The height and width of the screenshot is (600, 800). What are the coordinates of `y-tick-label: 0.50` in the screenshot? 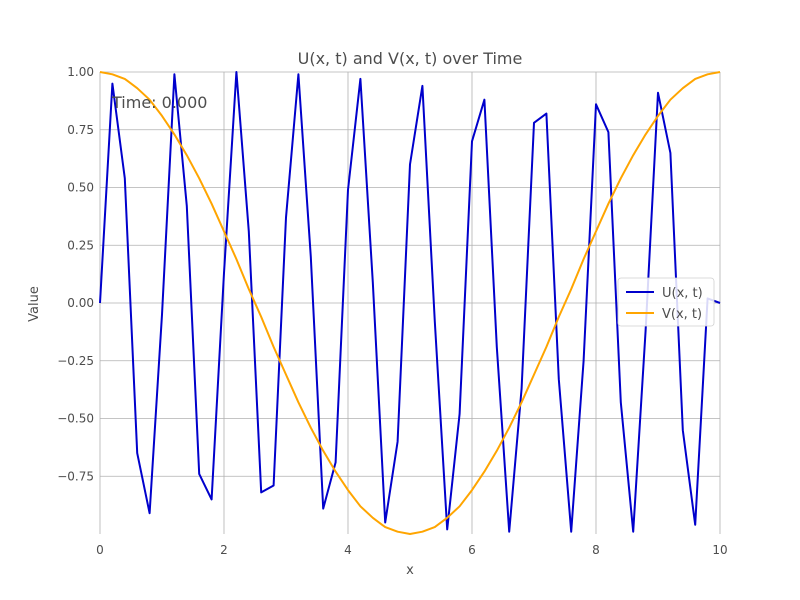 It's located at (80, 188).